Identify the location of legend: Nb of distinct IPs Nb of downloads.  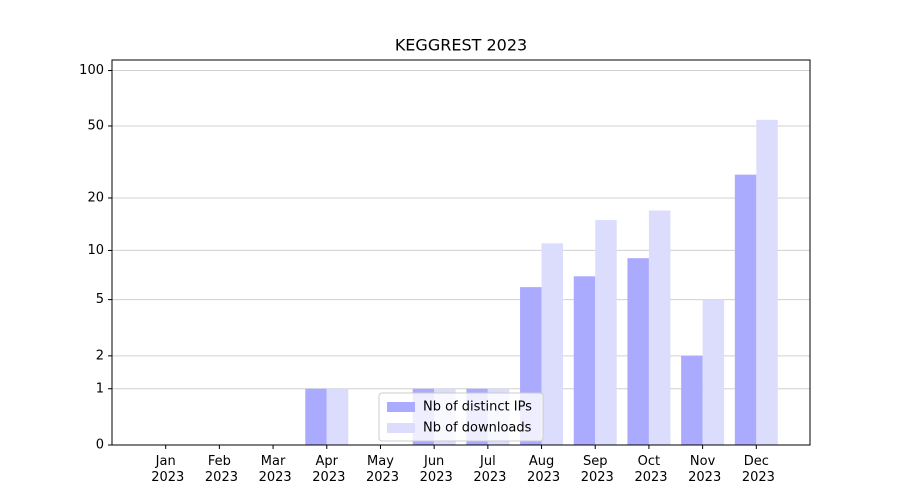
(461, 417).